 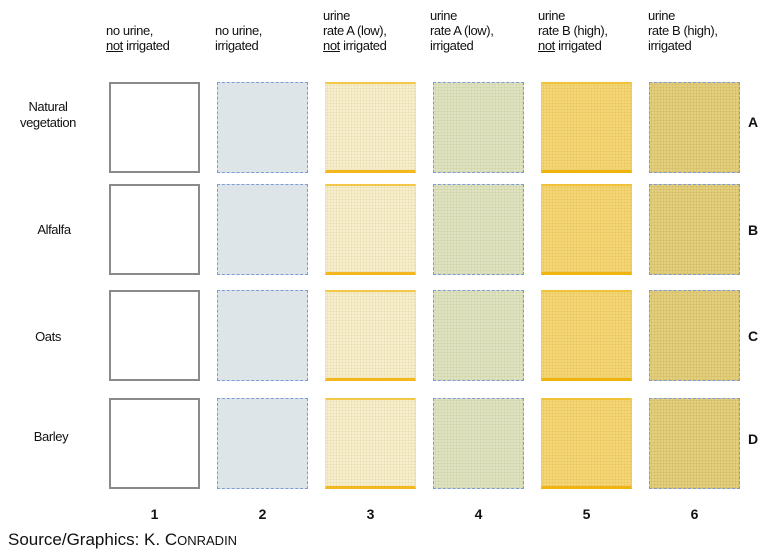 What do you see at coordinates (753, 336) in the screenshot?
I see `row-code-c: C` at bounding box center [753, 336].